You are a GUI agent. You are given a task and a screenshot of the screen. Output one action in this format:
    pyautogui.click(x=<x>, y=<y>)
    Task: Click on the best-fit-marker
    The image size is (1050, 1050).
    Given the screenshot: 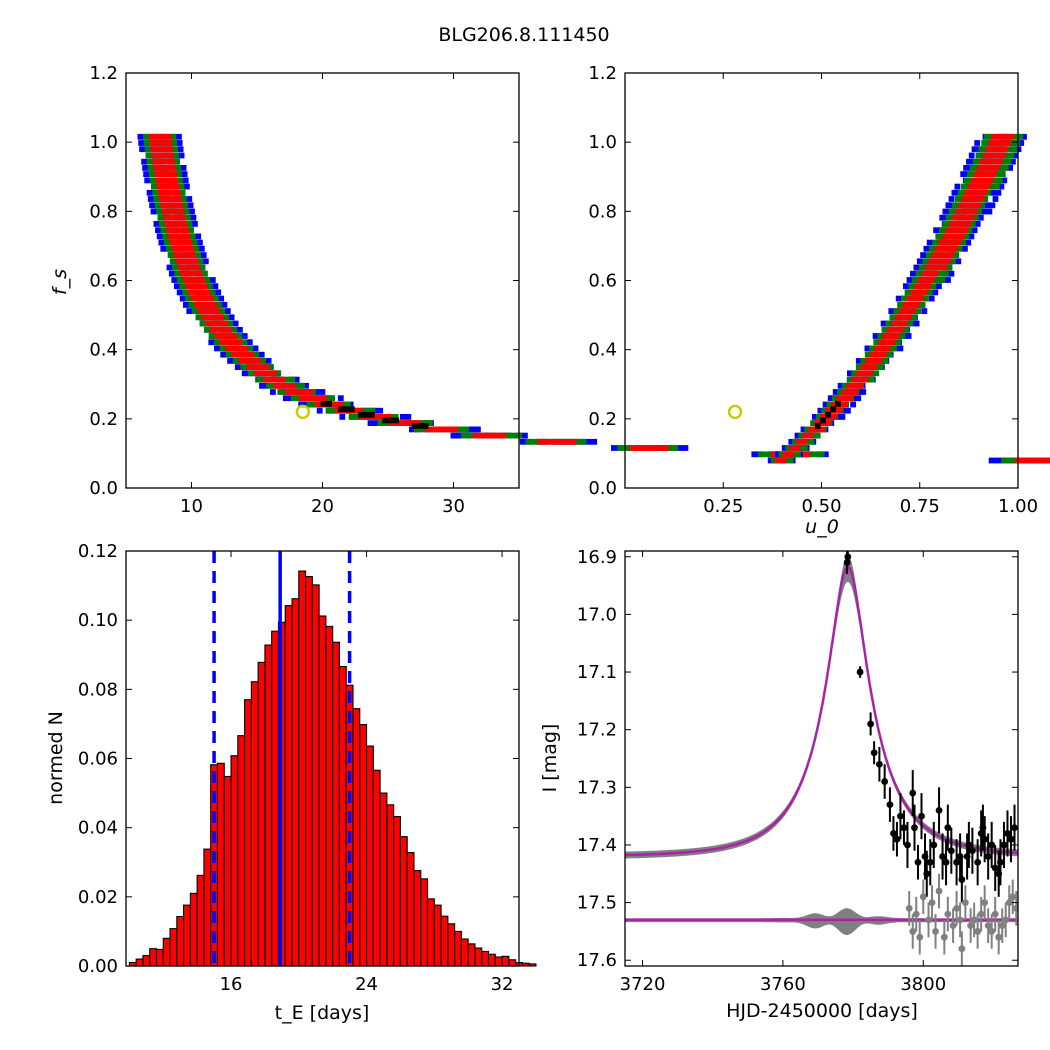 What is the action you would take?
    pyautogui.click(x=735, y=412)
    